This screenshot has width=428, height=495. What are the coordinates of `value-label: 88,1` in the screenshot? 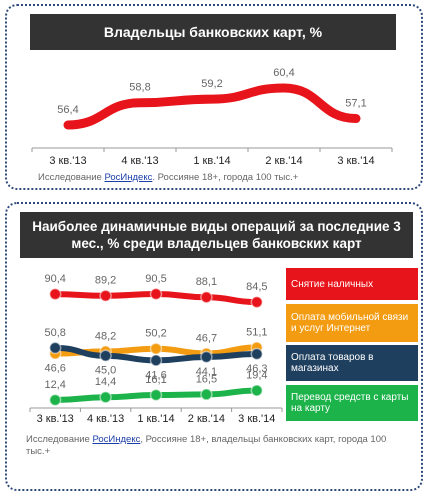 It's located at (206, 282).